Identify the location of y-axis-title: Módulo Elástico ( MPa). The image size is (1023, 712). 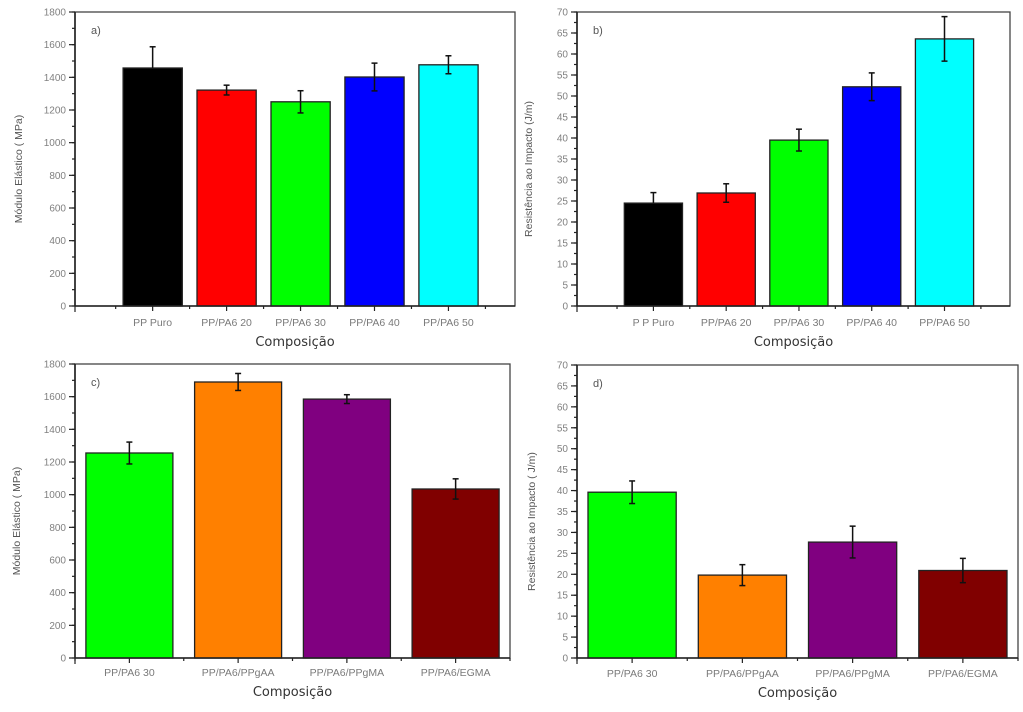
(17, 521).